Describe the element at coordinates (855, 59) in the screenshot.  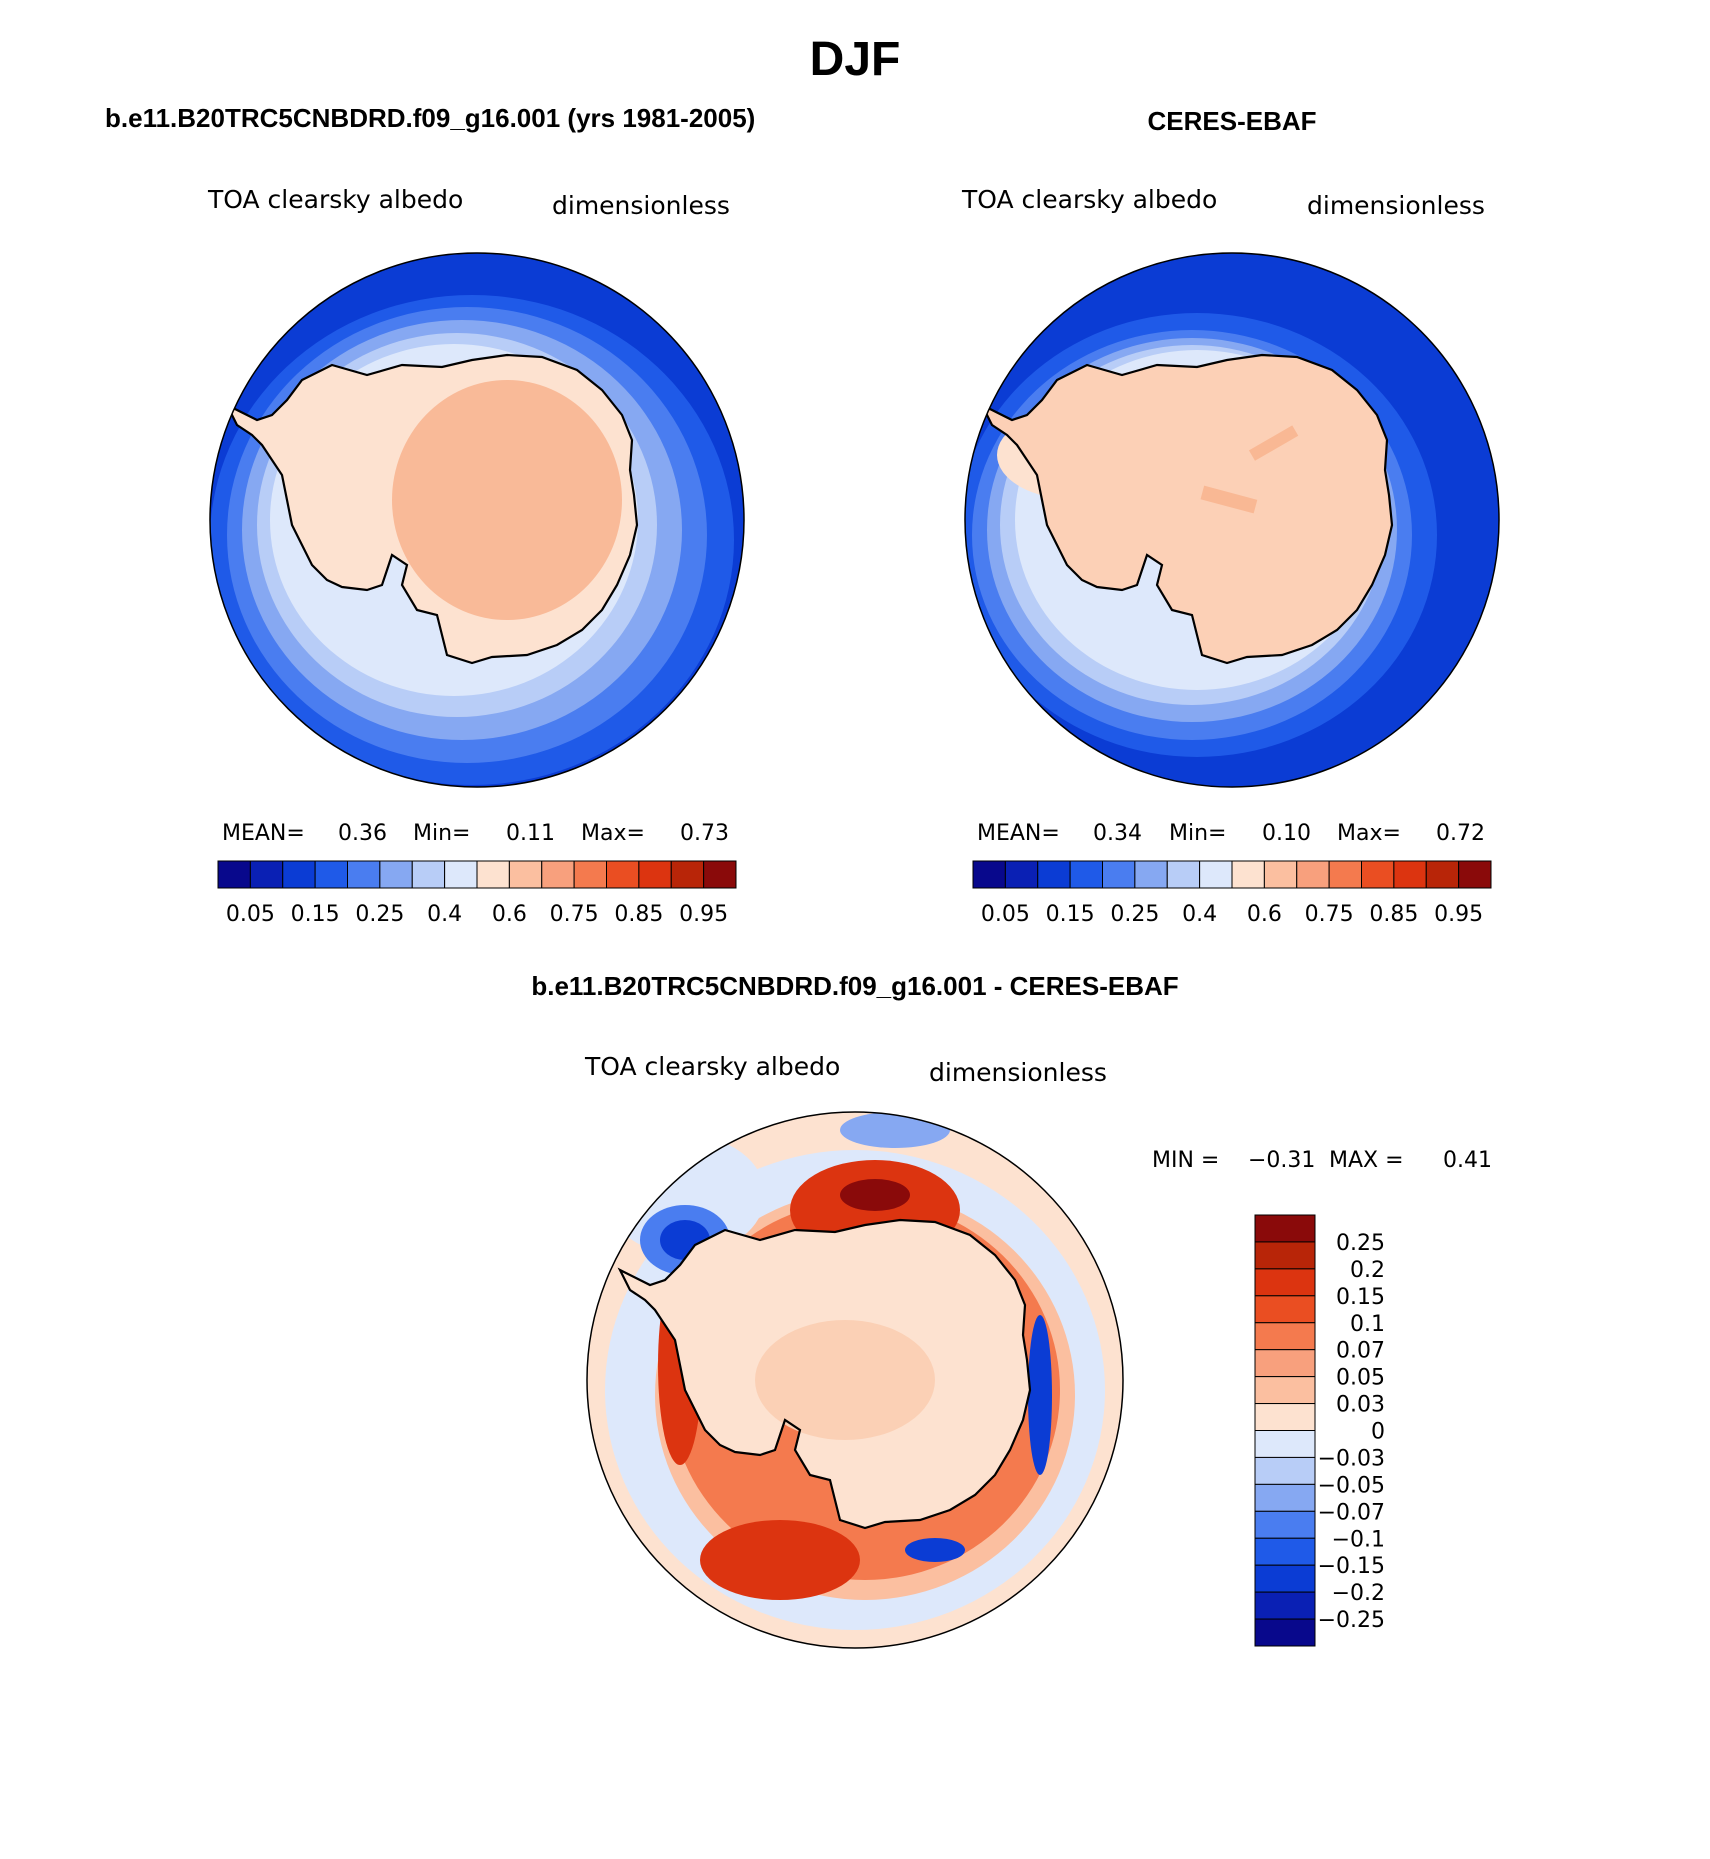
I see `figure-title: DJF` at that location.